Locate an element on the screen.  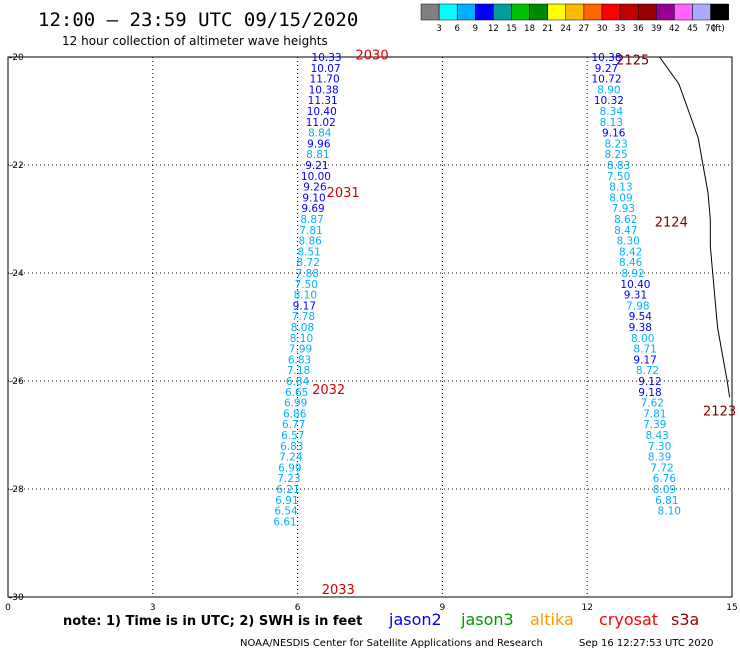
wave-height-value: 6.54 is located at coordinates (286, 512).